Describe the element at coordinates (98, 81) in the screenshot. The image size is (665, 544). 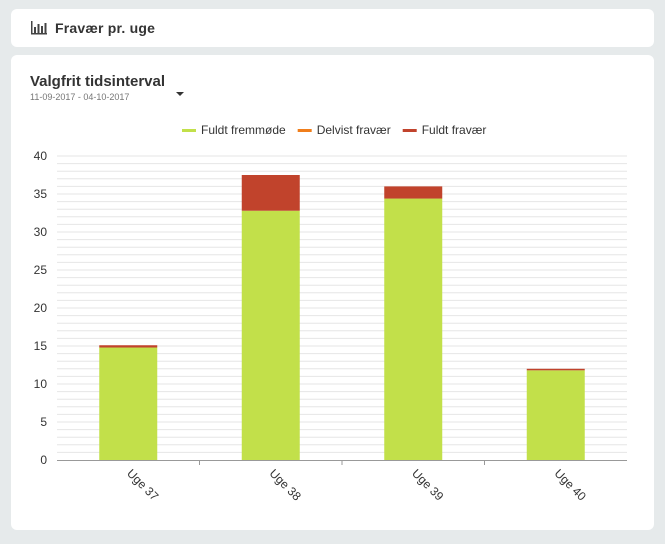
I see `range-selector-title: Valgfrit tidsinterval` at that location.